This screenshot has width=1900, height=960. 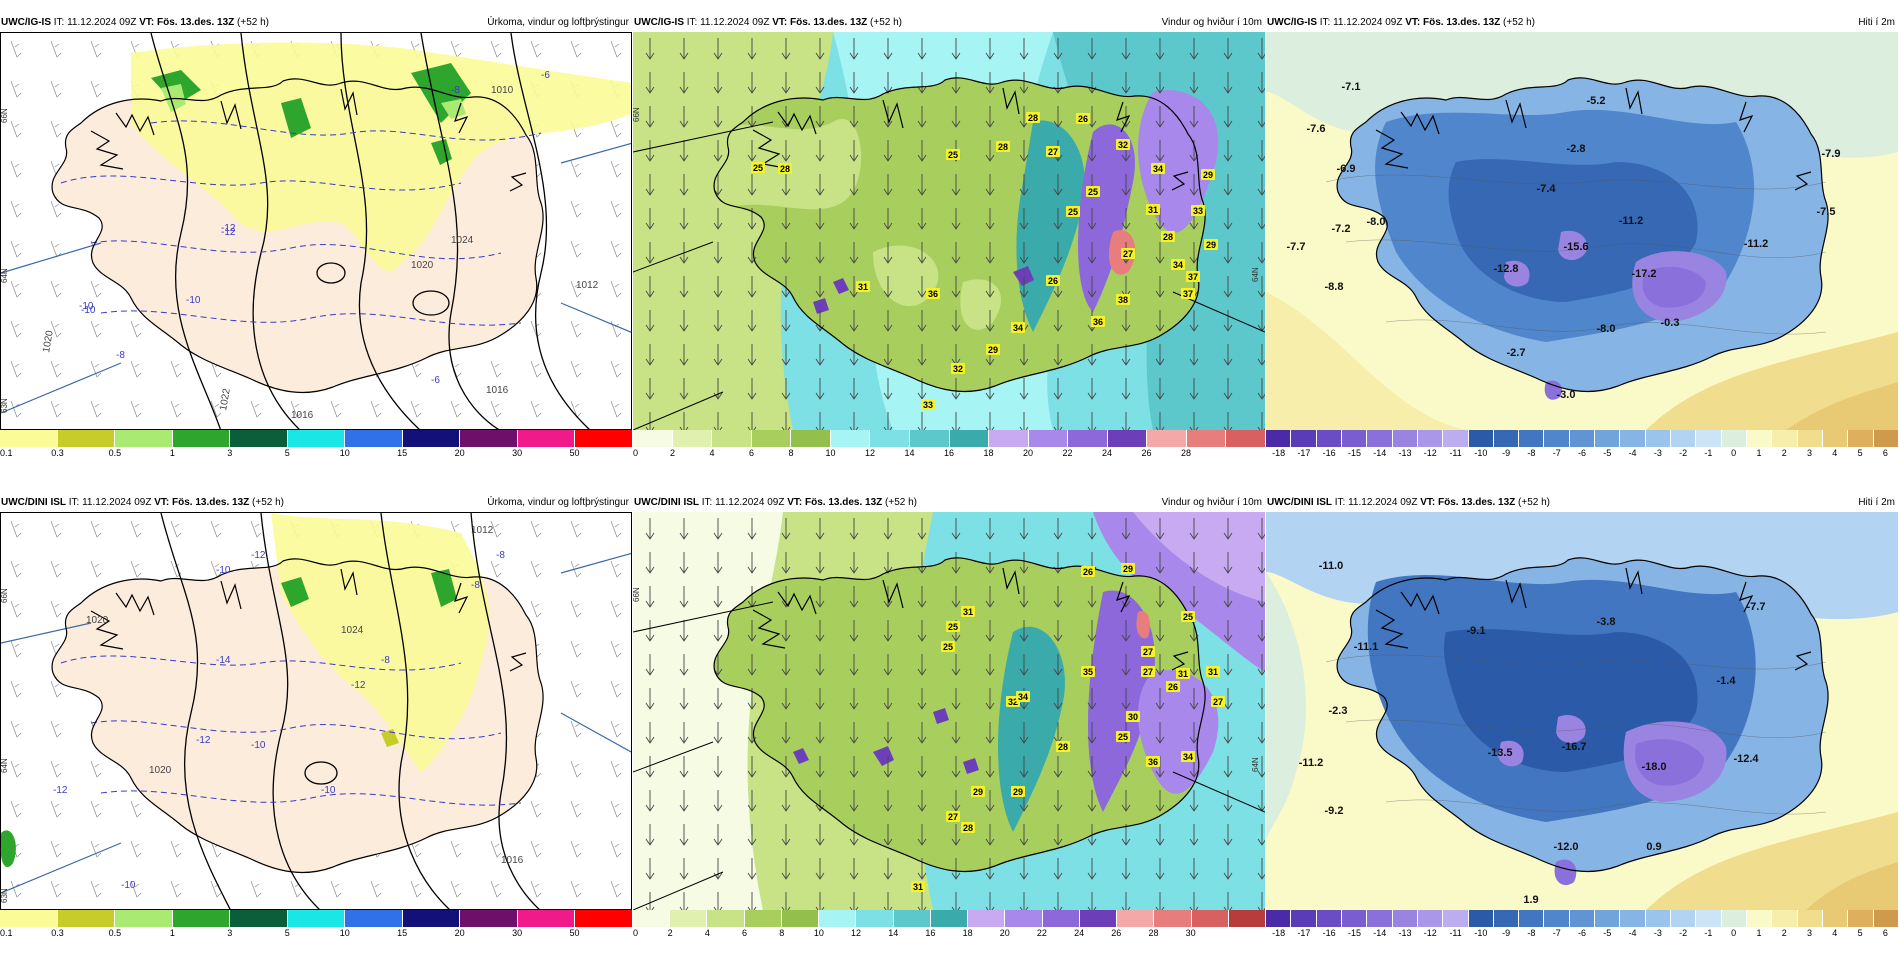 I want to click on temp-point-label: -11.0, so click(x=1331, y=566).